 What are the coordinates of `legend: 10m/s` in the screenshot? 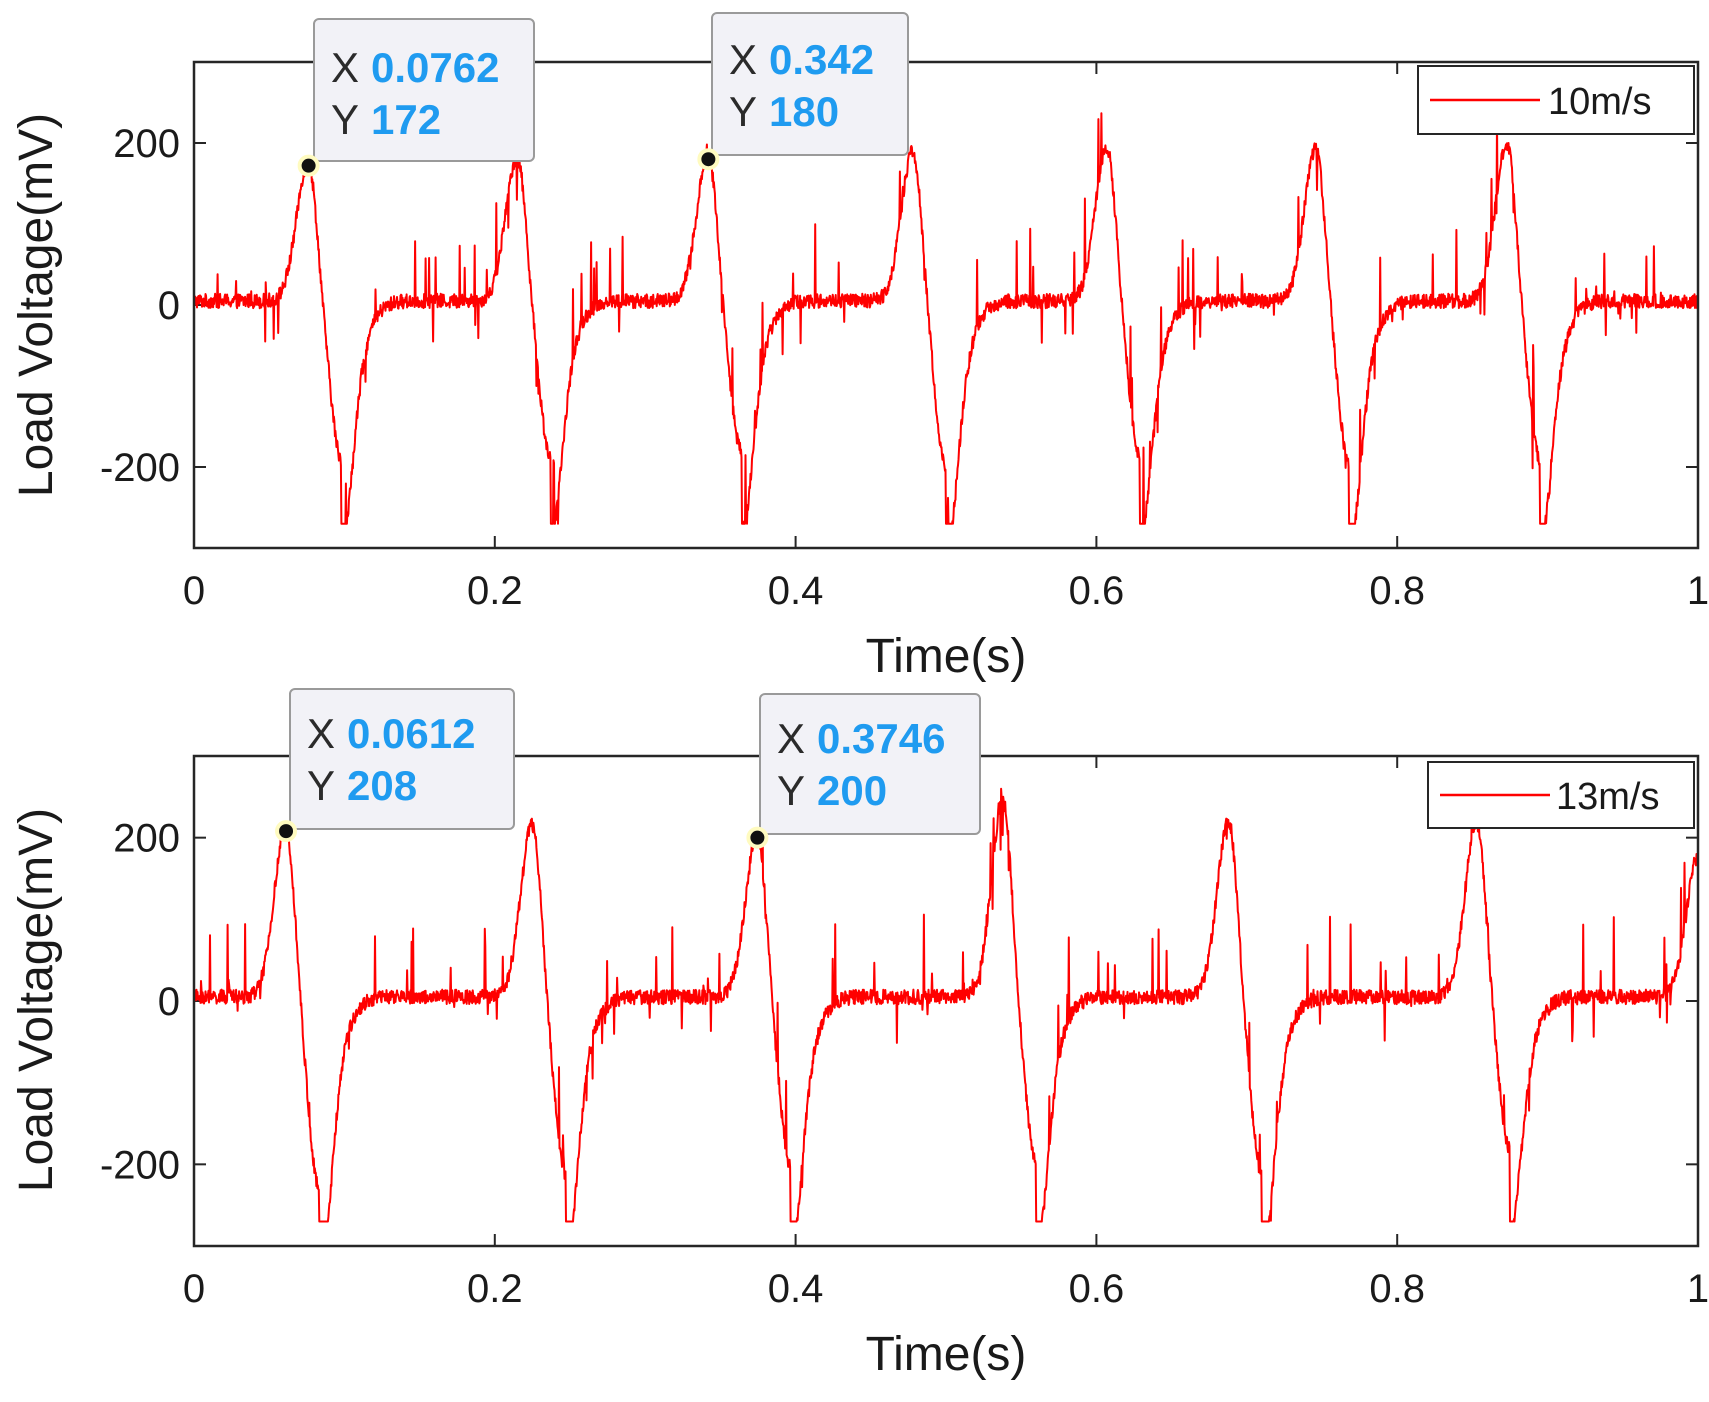 It's located at (1556, 100).